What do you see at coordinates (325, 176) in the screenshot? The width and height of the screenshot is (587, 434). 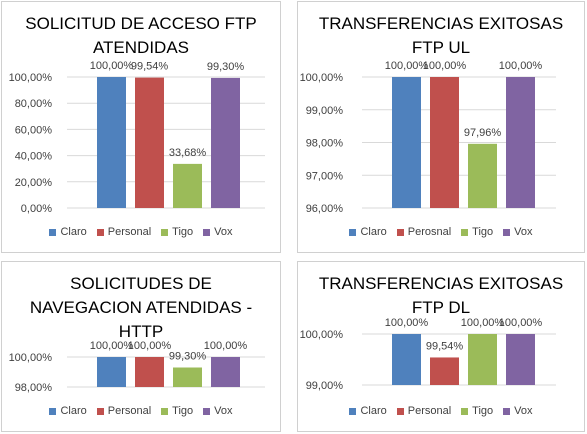 I see `y-tick-label: 97,00%` at bounding box center [325, 176].